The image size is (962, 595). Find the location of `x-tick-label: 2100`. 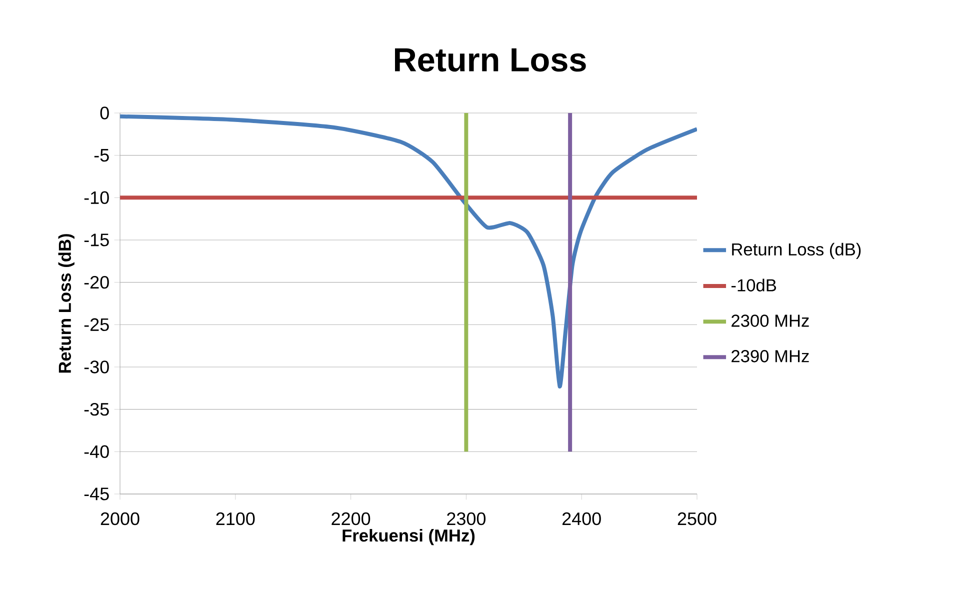

x-tick-label: 2100 is located at coordinates (235, 519).